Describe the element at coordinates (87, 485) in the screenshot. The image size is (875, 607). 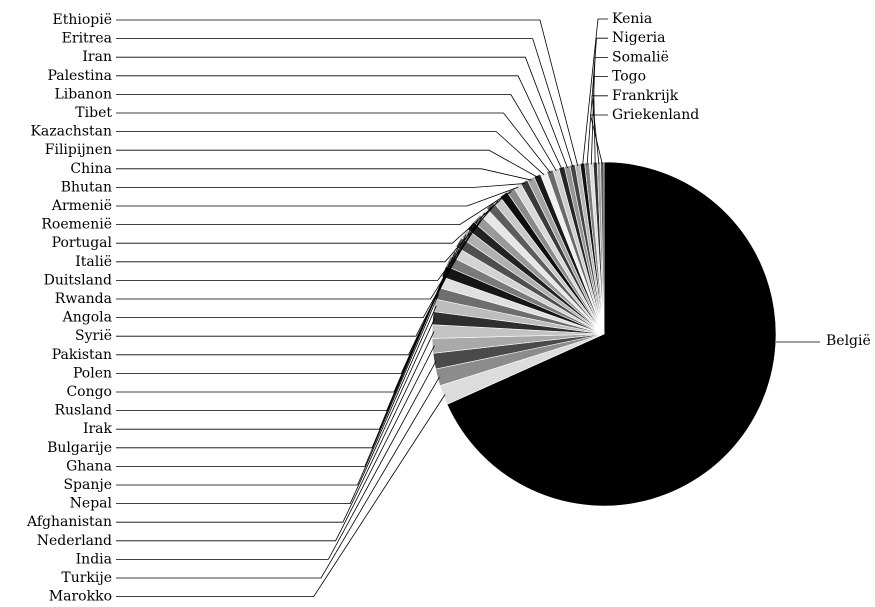
I see `slice-label-spanje: Spanje` at that location.